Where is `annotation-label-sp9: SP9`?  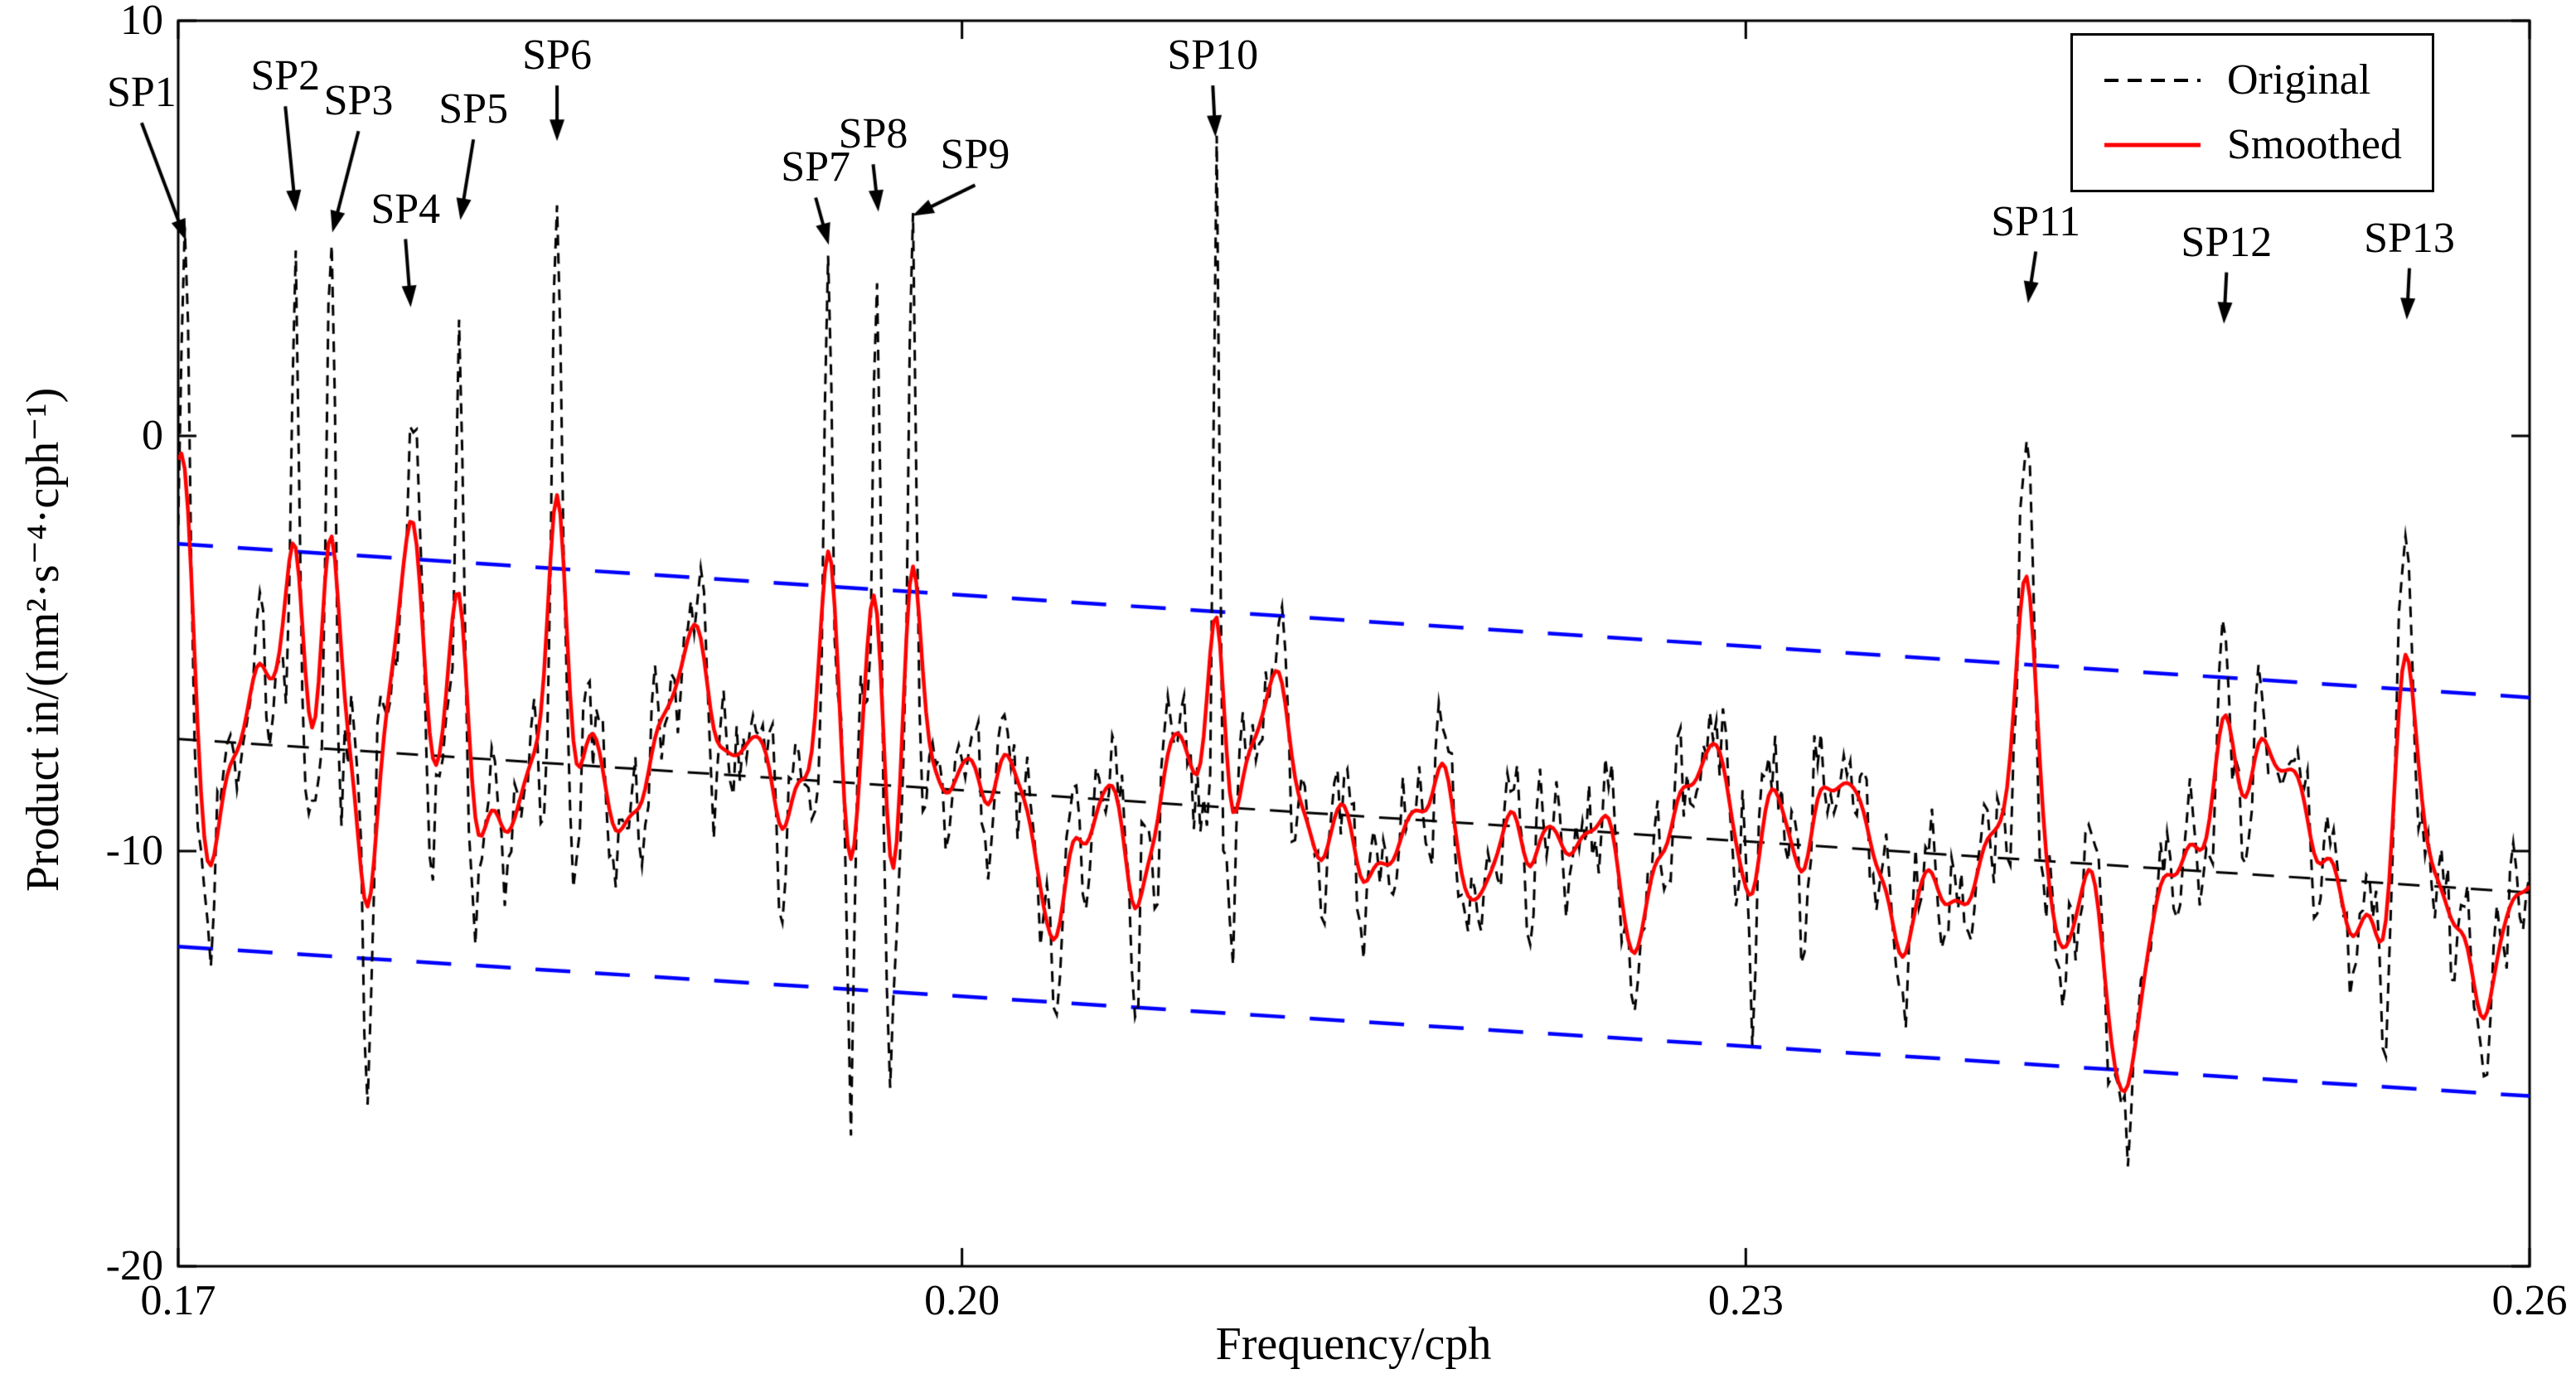
annotation-label-sp9: SP9 is located at coordinates (975, 155).